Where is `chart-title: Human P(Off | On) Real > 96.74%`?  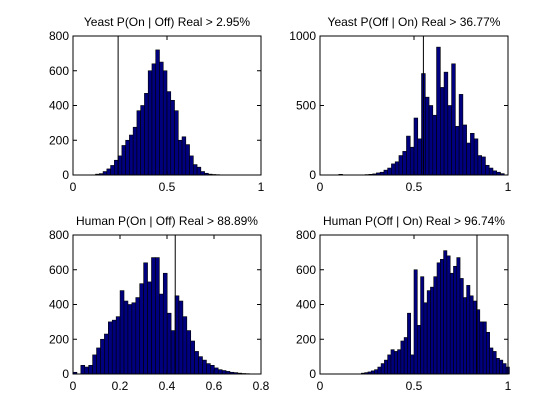 chart-title: Human P(Off | On) Real > 96.74% is located at coordinates (414, 221).